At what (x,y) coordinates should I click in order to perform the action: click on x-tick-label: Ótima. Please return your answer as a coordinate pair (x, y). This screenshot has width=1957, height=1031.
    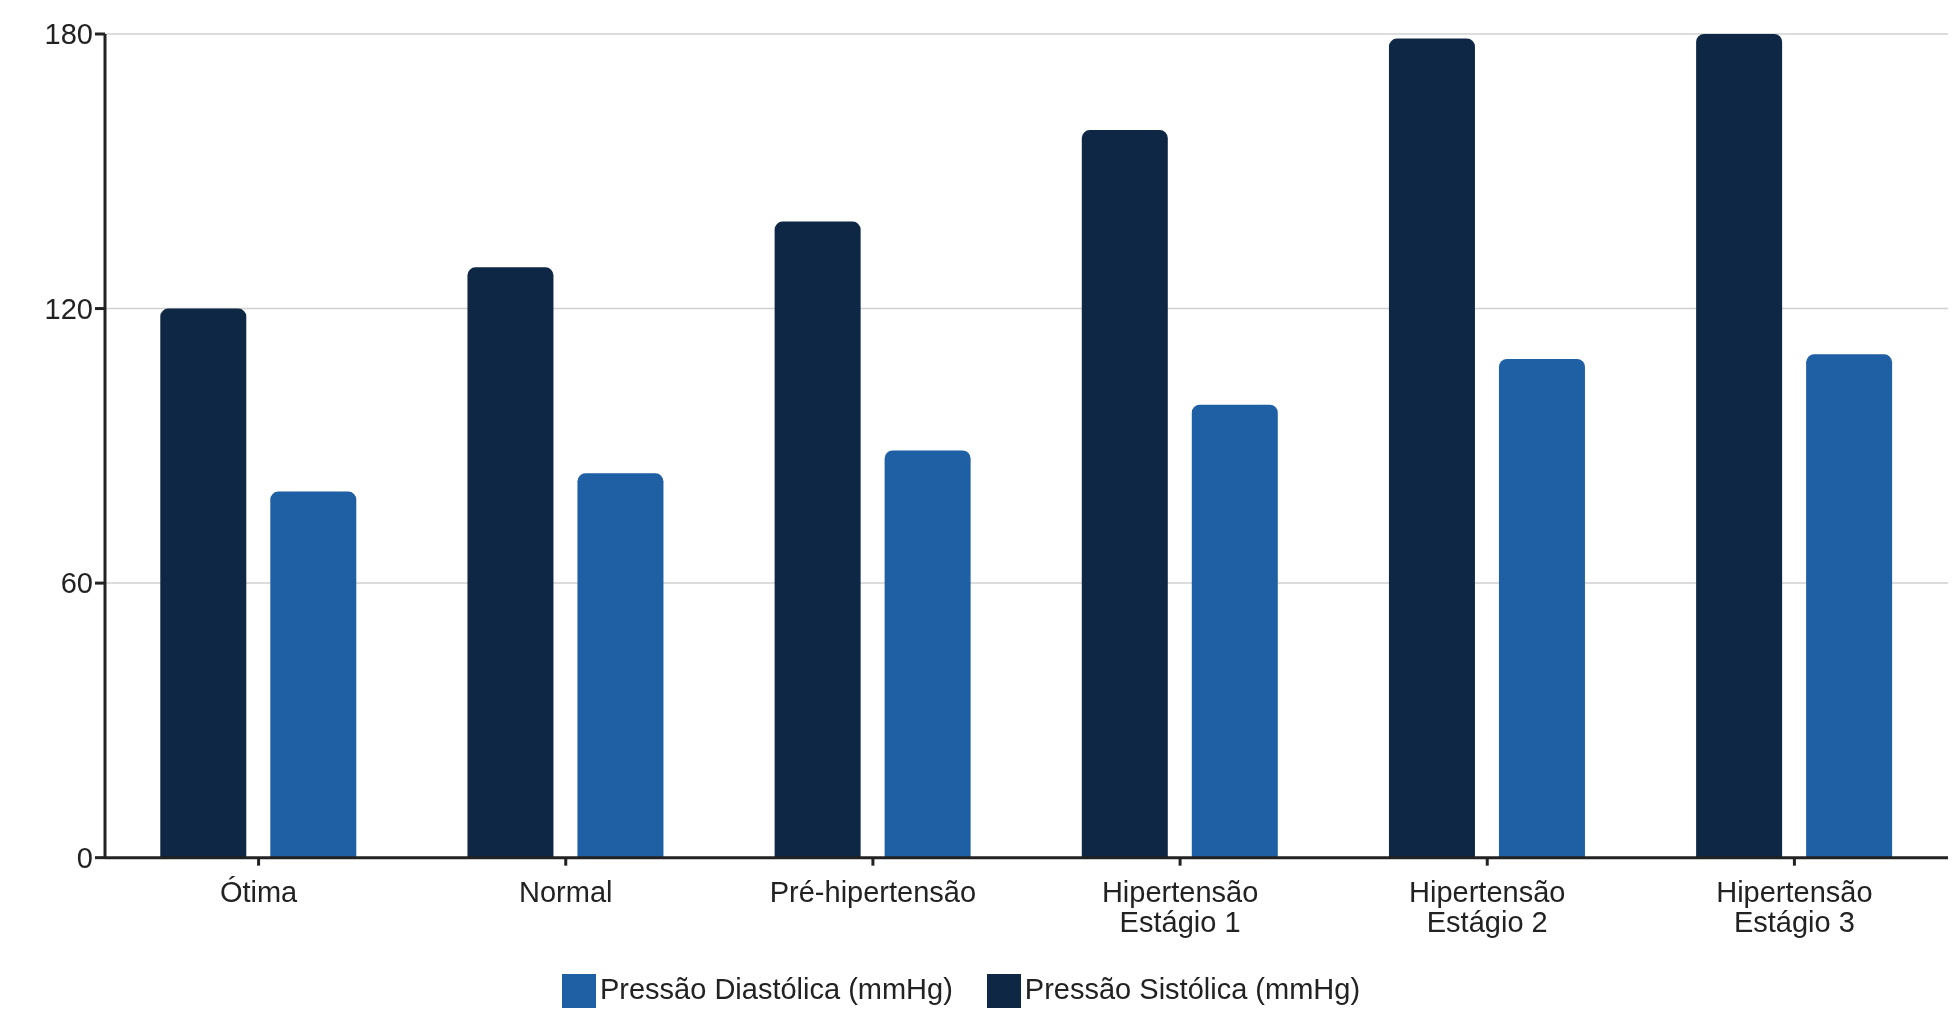
    Looking at the image, I should click on (259, 891).